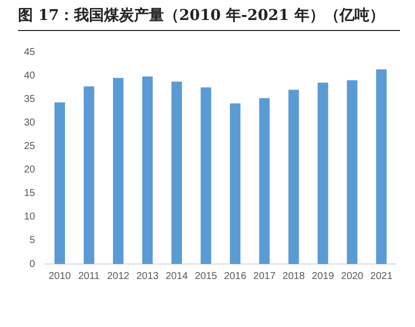 The width and height of the screenshot is (415, 327). I want to click on y-tick-label: 40, so click(30, 76).